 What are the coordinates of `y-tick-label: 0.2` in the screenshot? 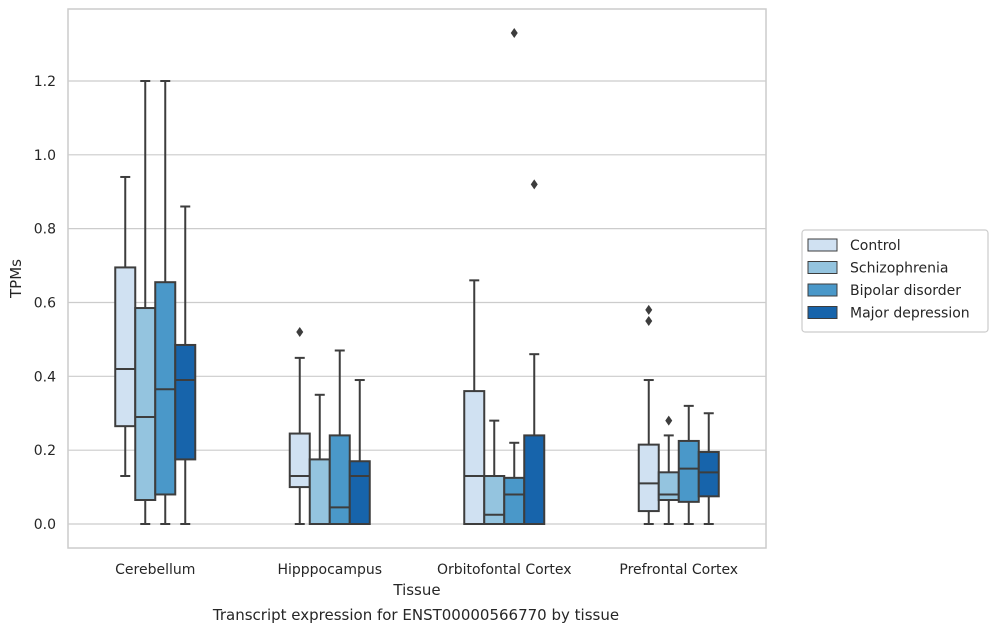 It's located at (45, 451).